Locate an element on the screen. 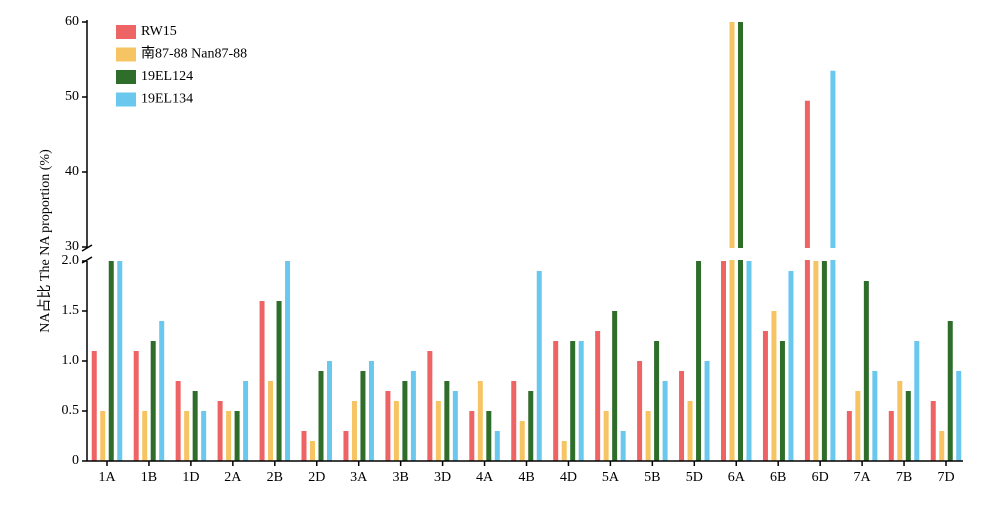 The height and width of the screenshot is (513, 993). x-tick-label: 2B is located at coordinates (275, 477).